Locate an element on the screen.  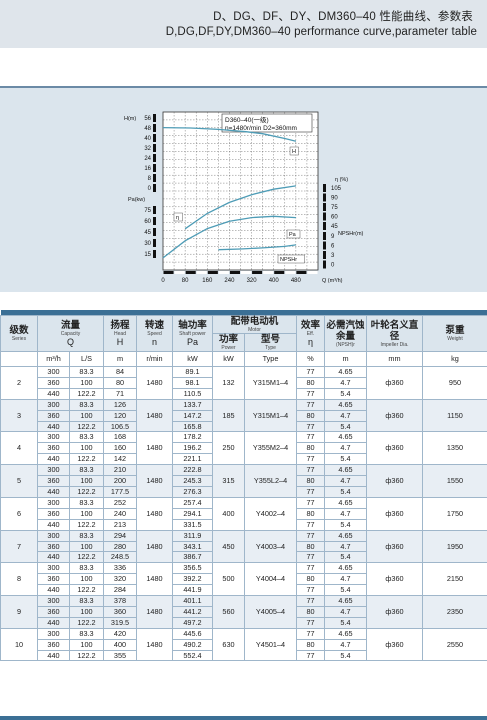
axis-eta-bar is located at coordinates (324, 188).